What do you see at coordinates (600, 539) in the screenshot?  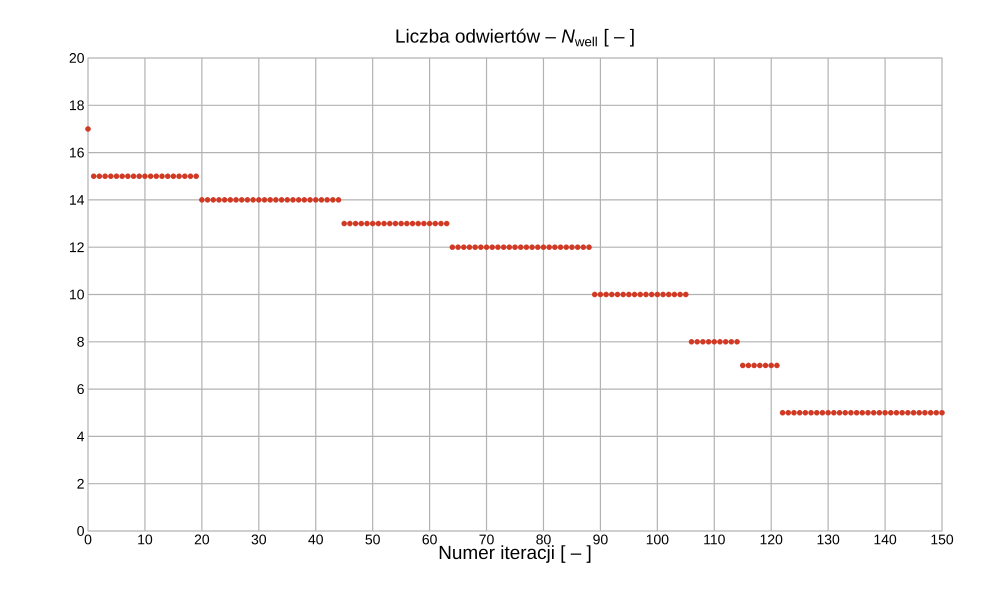 I see `x-tick-label: 90` at bounding box center [600, 539].